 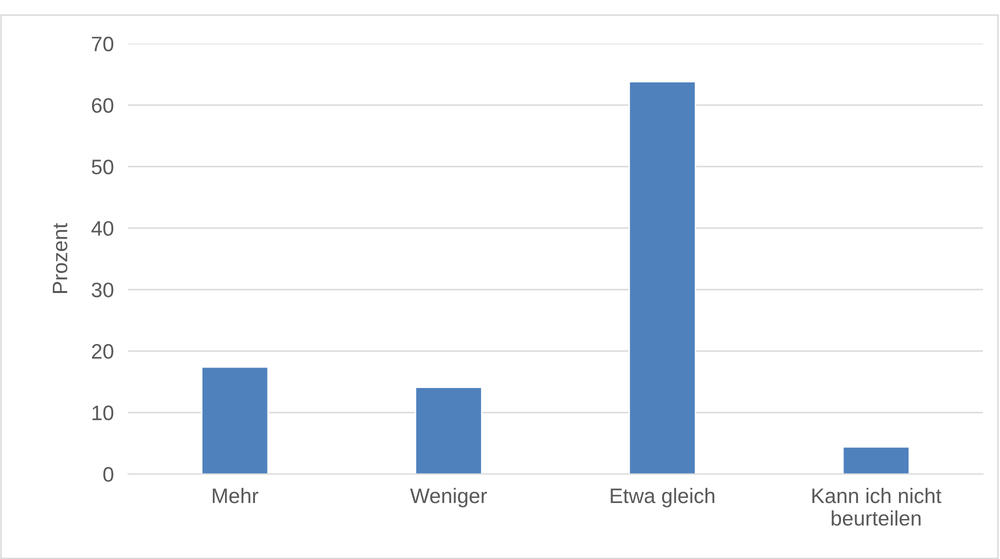 I want to click on y-tick-label: 40, so click(x=102, y=228).